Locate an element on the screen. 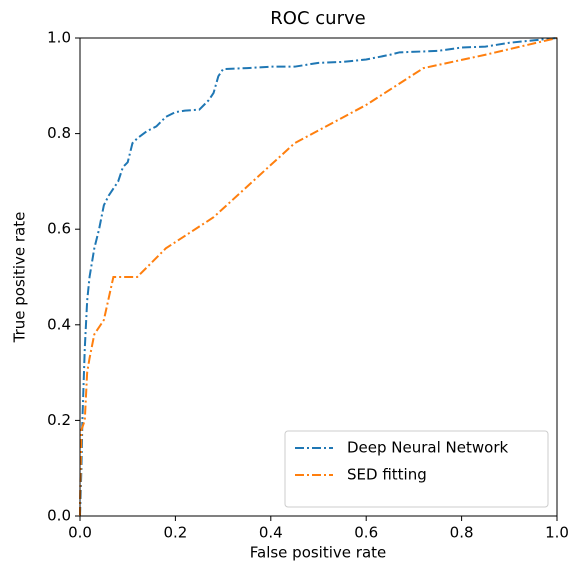  x-tick-label: 1.0 is located at coordinates (557, 533).